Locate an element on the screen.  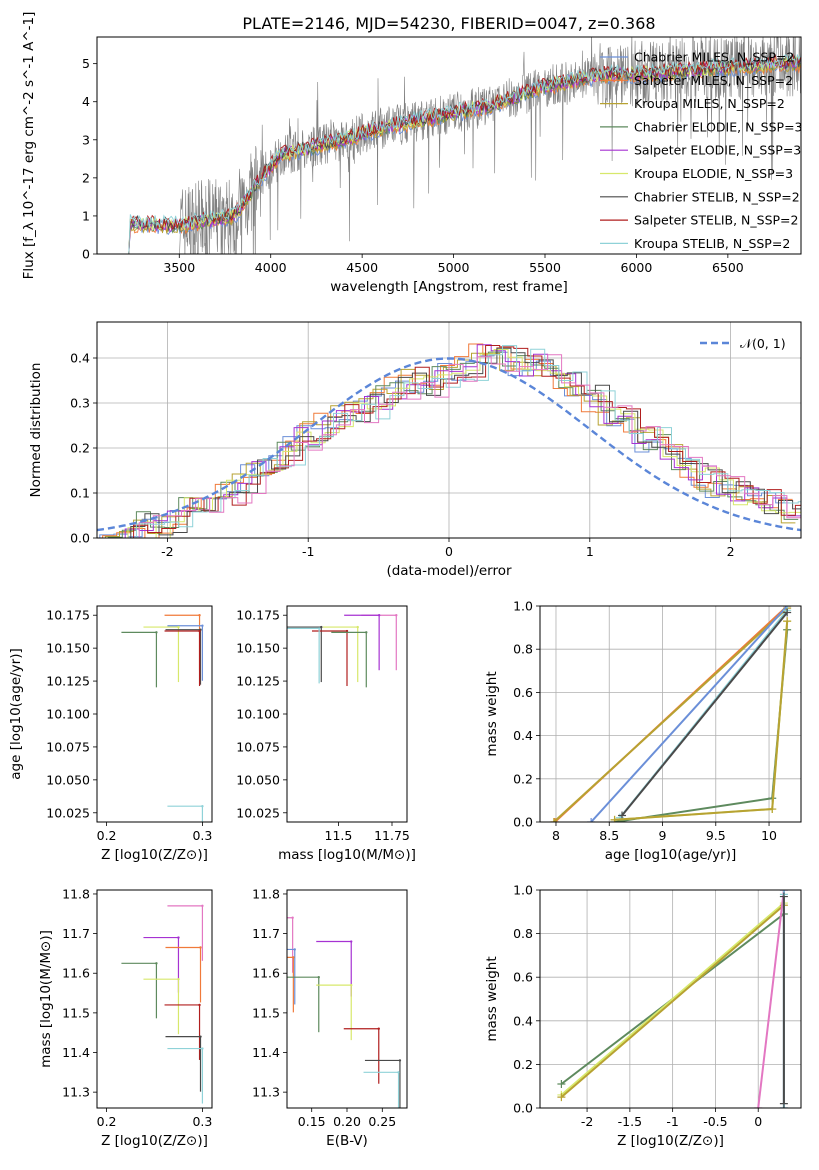
x-tick-label: 11.5 is located at coordinates (339, 835).